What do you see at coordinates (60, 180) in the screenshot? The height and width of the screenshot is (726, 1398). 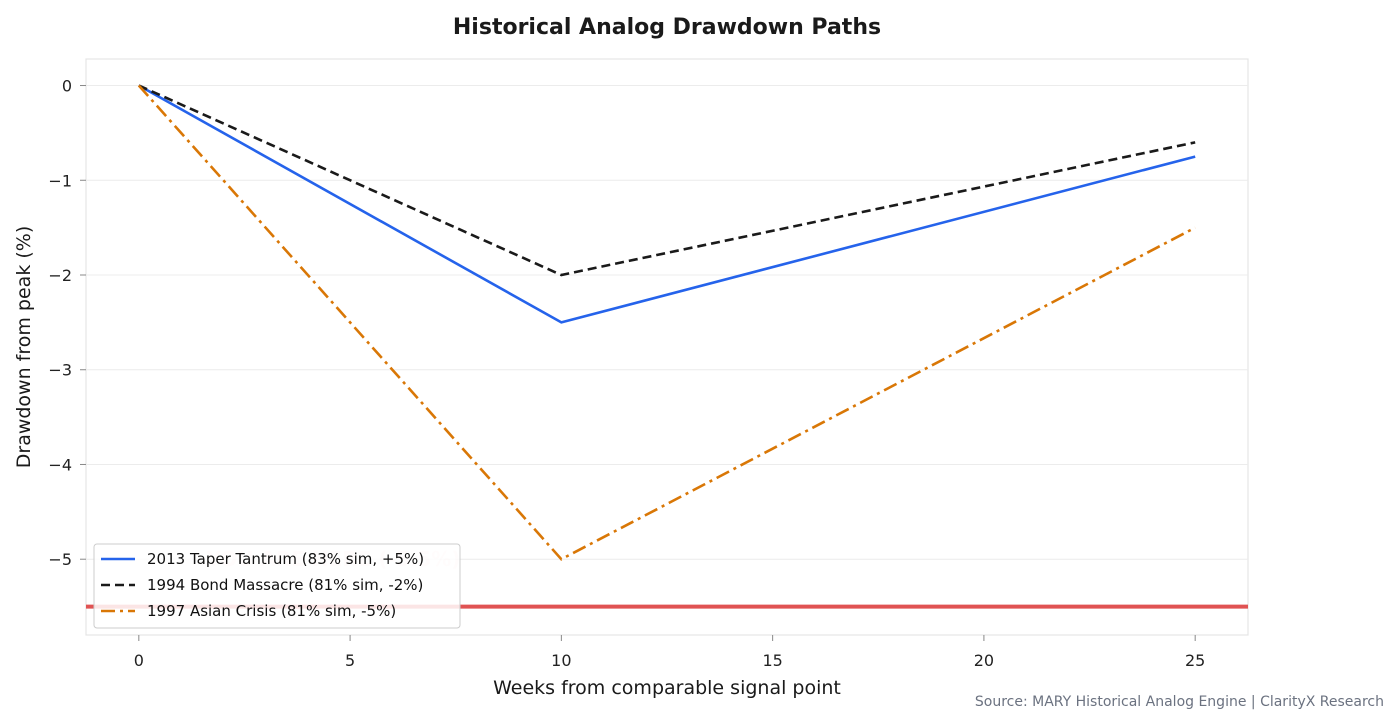 I see `y-tick-label: −1` at bounding box center [60, 180].